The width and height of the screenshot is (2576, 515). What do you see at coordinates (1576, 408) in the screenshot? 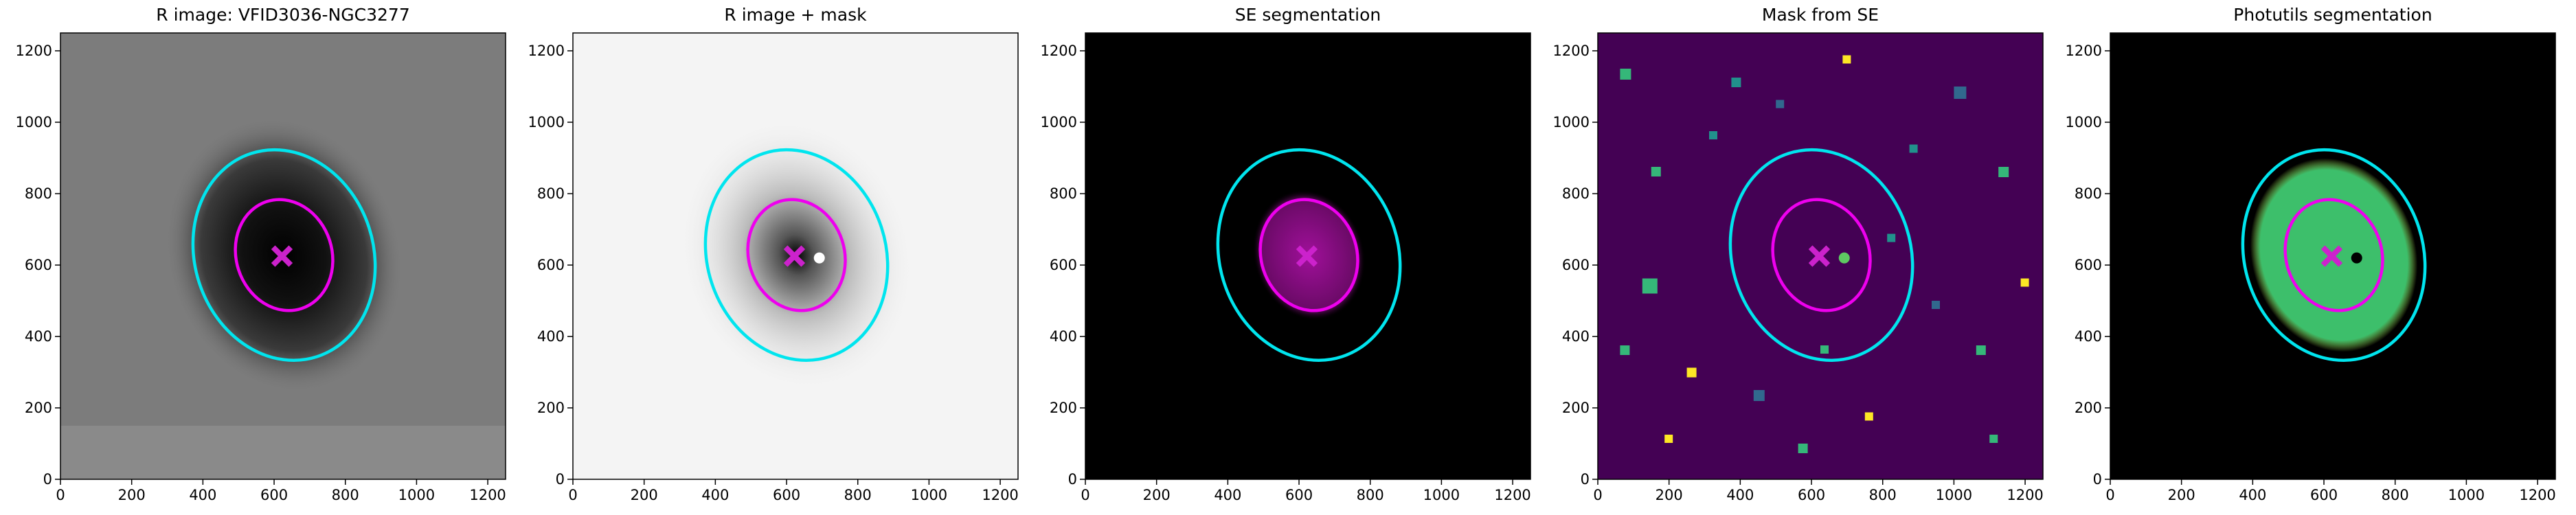
I see `y-tick-label: 200` at bounding box center [1576, 408].